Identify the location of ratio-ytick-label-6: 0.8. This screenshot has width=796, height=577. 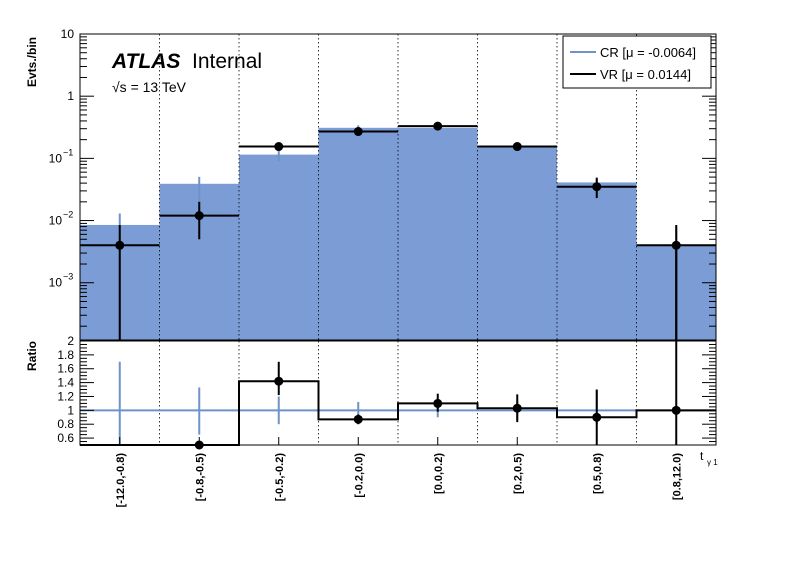
(65, 424).